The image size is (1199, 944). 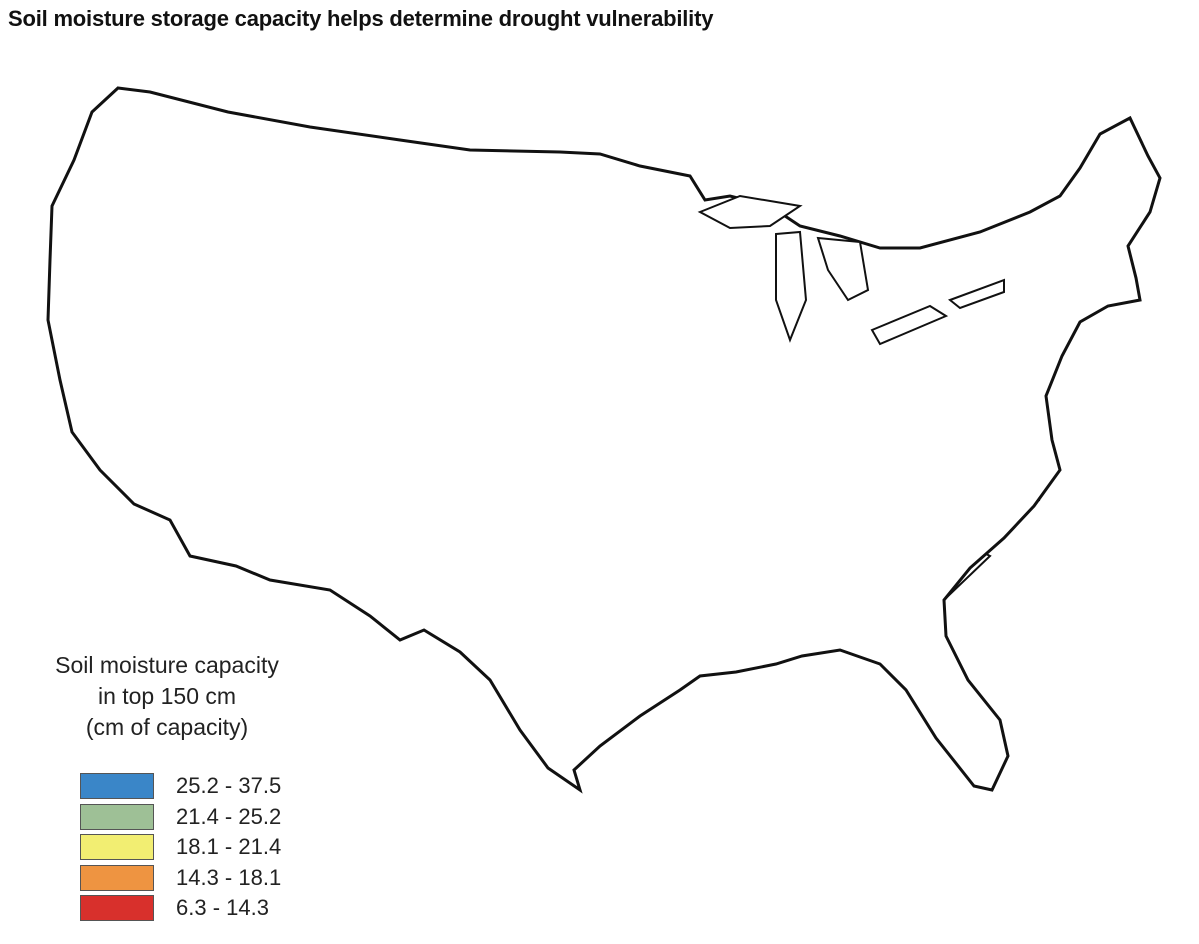 I want to click on legend-label: 21.4 - 25.2, so click(x=229, y=816).